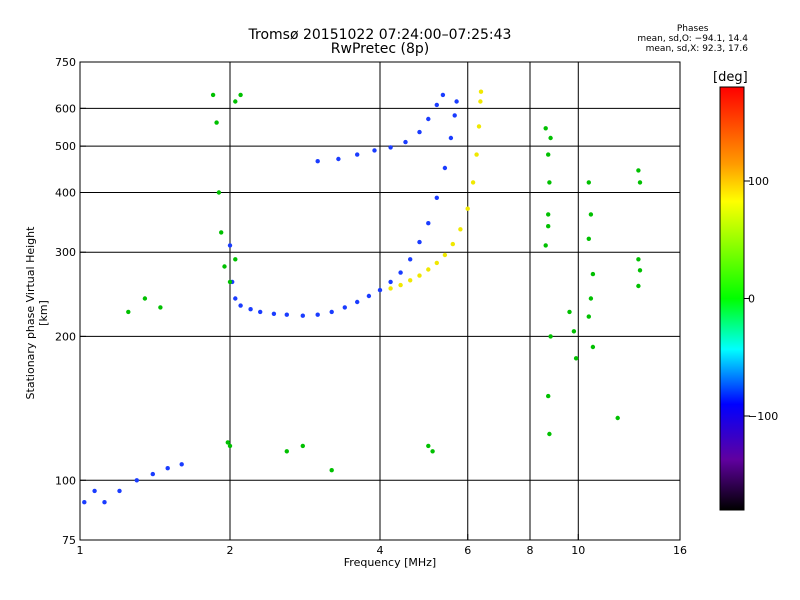  Describe the element at coordinates (380, 49) in the screenshot. I see `chart-subtitle: RwPretec (8p)` at that location.